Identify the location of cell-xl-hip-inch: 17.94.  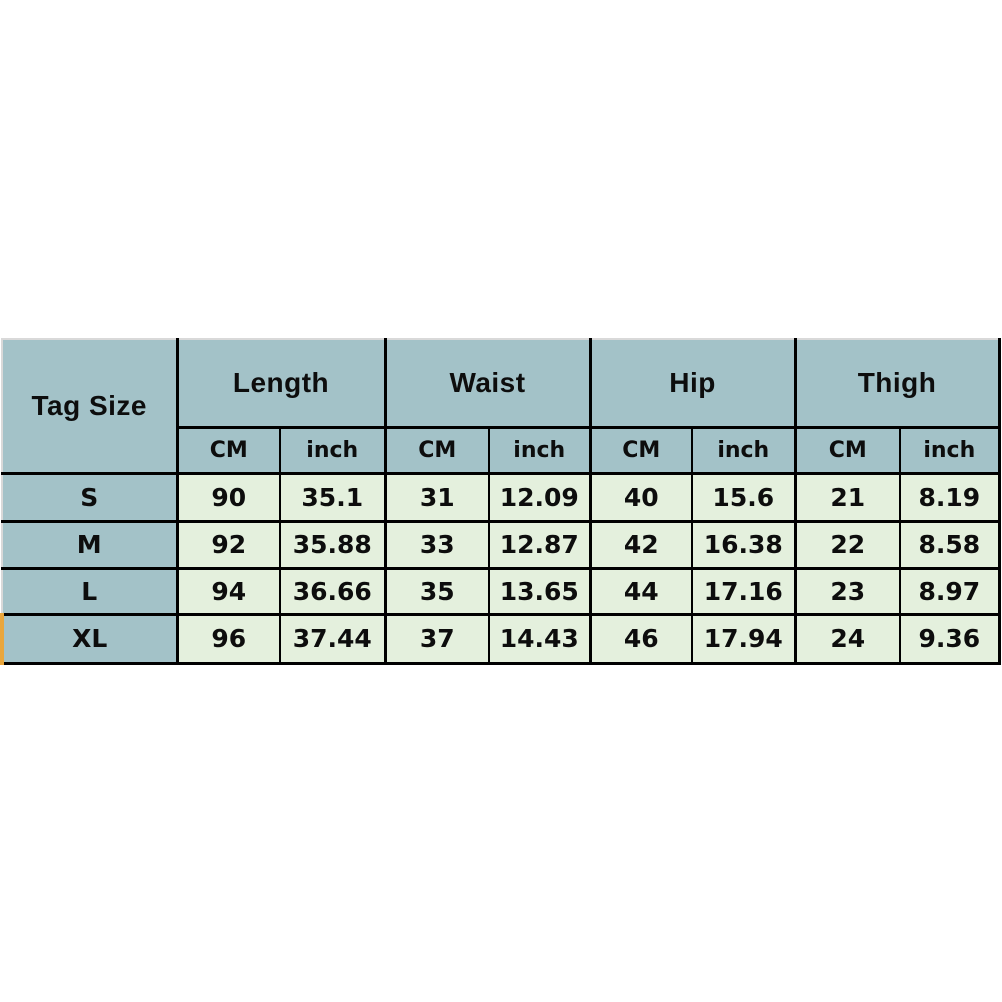
(744, 638).